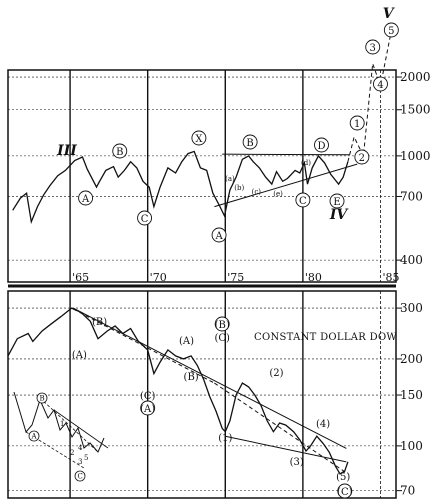 The image size is (433, 504). What do you see at coordinates (276, 373) in the screenshot?
I see `wave-label: (2)` at bounding box center [276, 373].